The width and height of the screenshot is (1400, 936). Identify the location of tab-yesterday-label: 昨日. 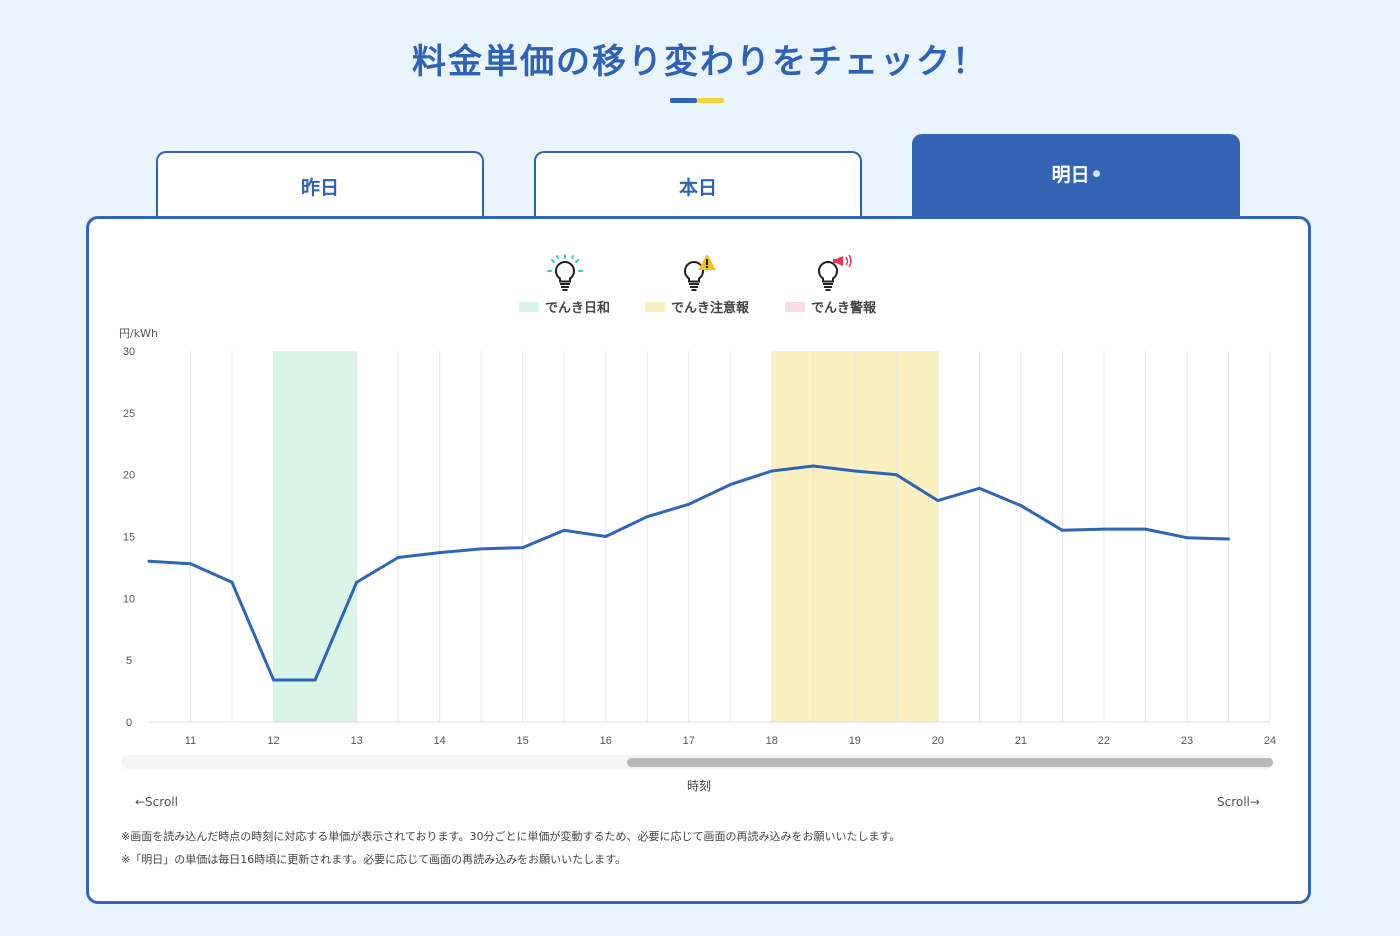
(319, 187).